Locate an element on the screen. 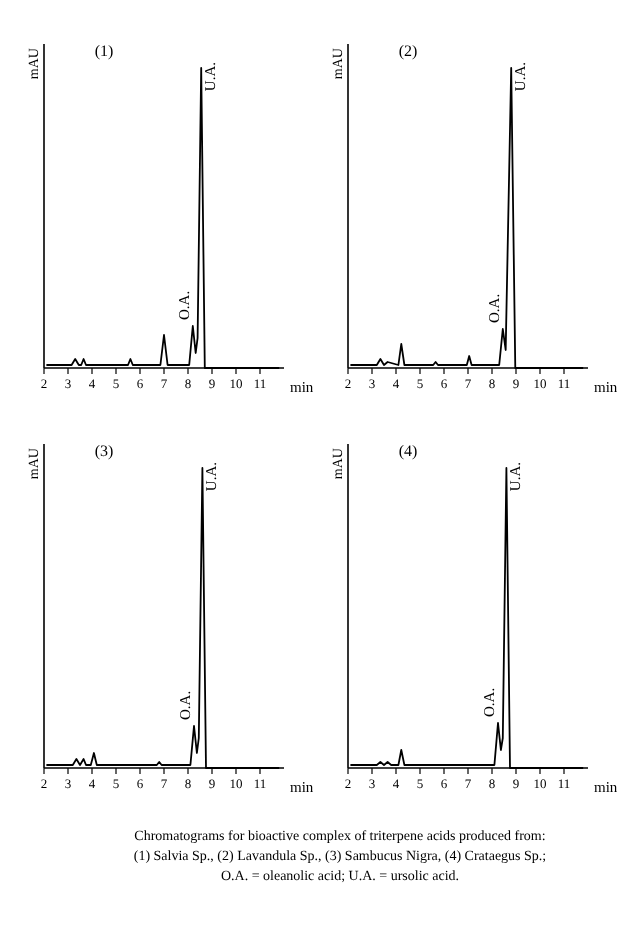 This screenshot has height=932, width=640. chart-title: (4) is located at coordinates (408, 451).